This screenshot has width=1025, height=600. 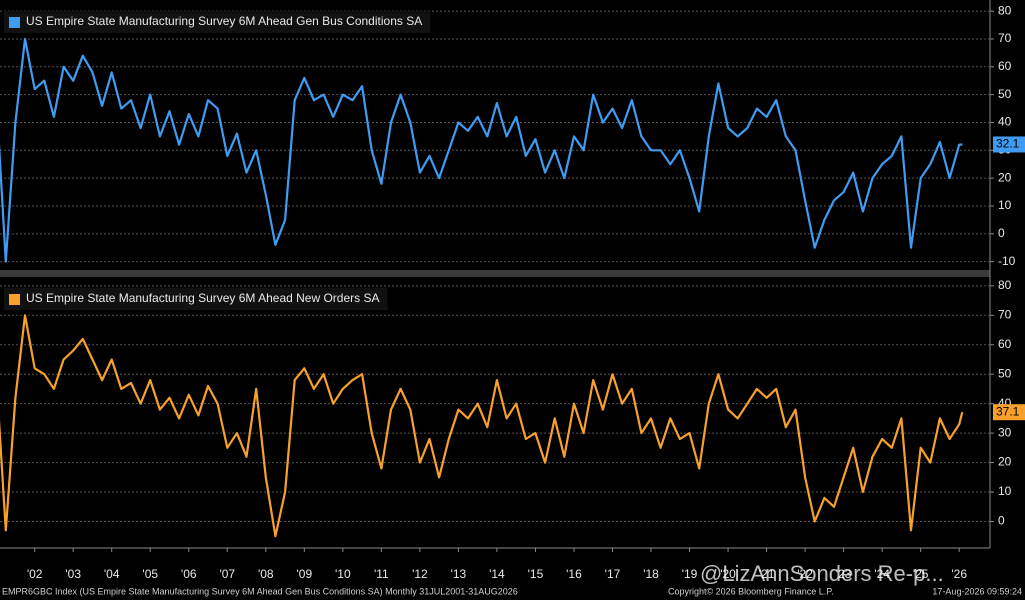 I want to click on x-tick-label: '04, so click(x=112, y=574).